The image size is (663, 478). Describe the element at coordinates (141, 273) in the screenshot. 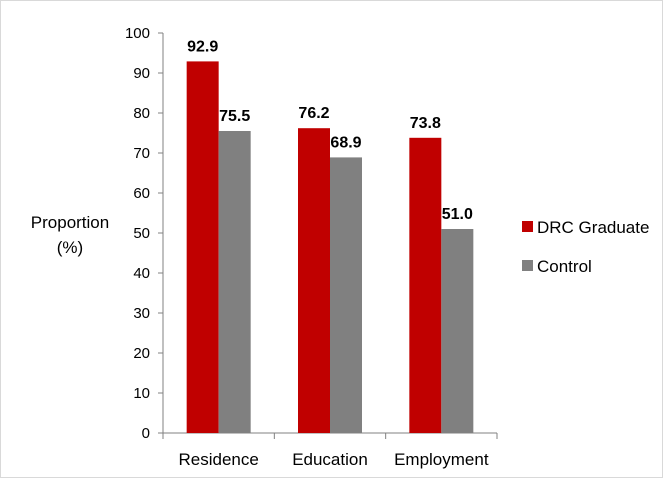

I see `y-tick-label: 40` at that location.